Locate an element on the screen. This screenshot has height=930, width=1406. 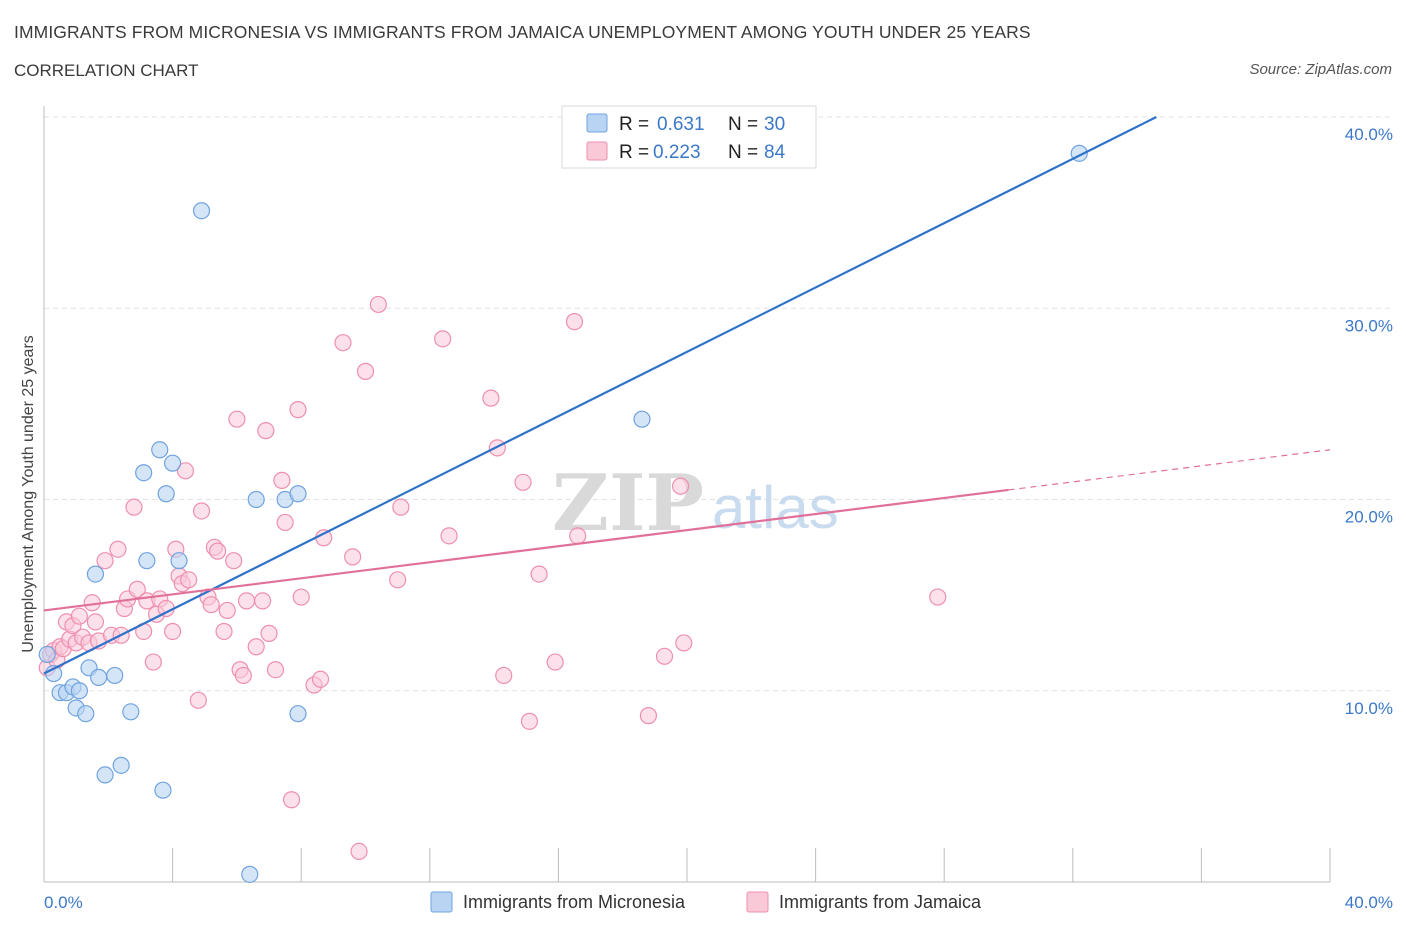
stats-legend: R = 0.631 N = 30 R = 0.223 N = 84 is located at coordinates (689, 137).